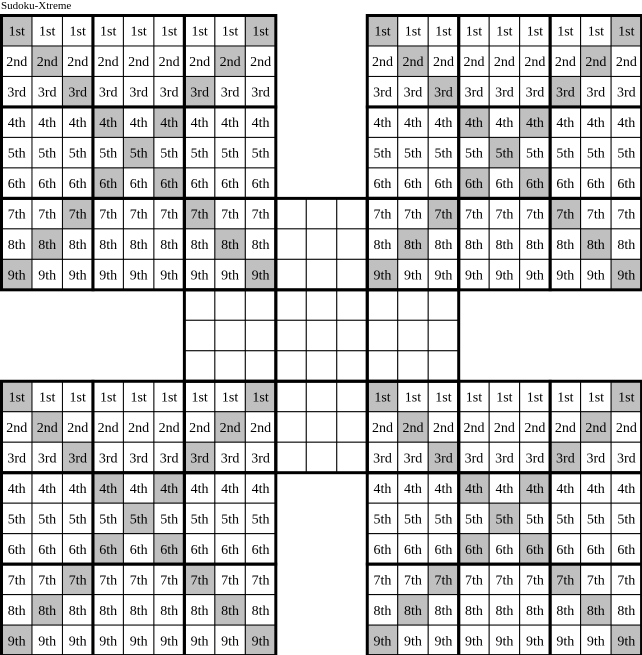  Describe the element at coordinates (535, 91) in the screenshot. I see `cell-top-right: 3rd` at that location.